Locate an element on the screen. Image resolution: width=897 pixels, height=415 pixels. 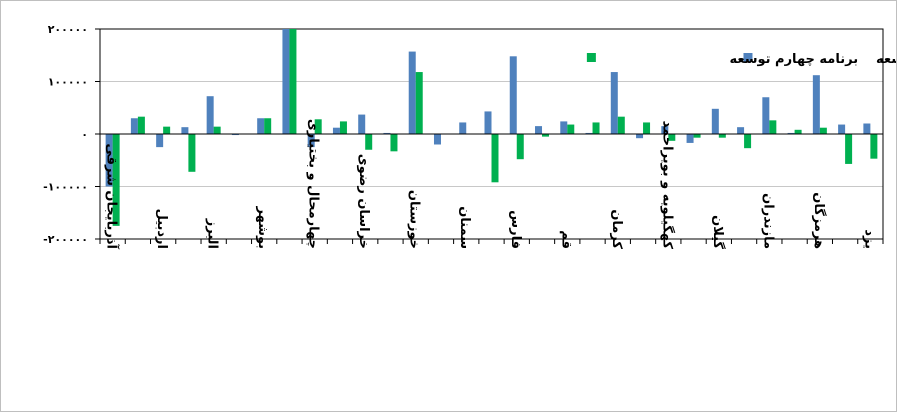
y-tick-label: -۱۰۰۰۰۰ is located at coordinates (65, 187).